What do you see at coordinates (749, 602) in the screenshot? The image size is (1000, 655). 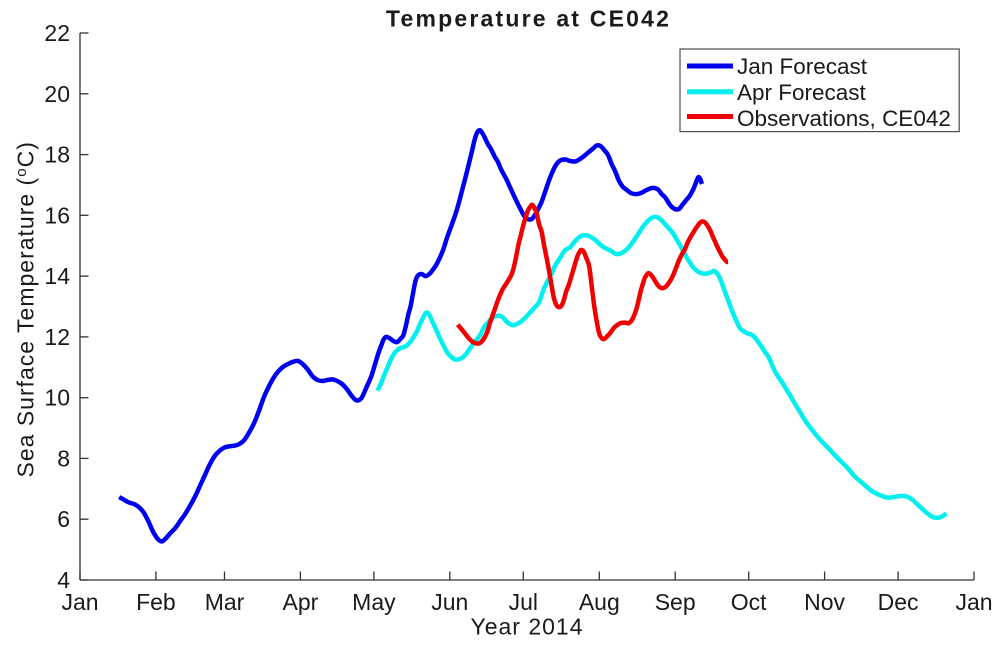 I see `svg-text: Oct` at bounding box center [749, 602].